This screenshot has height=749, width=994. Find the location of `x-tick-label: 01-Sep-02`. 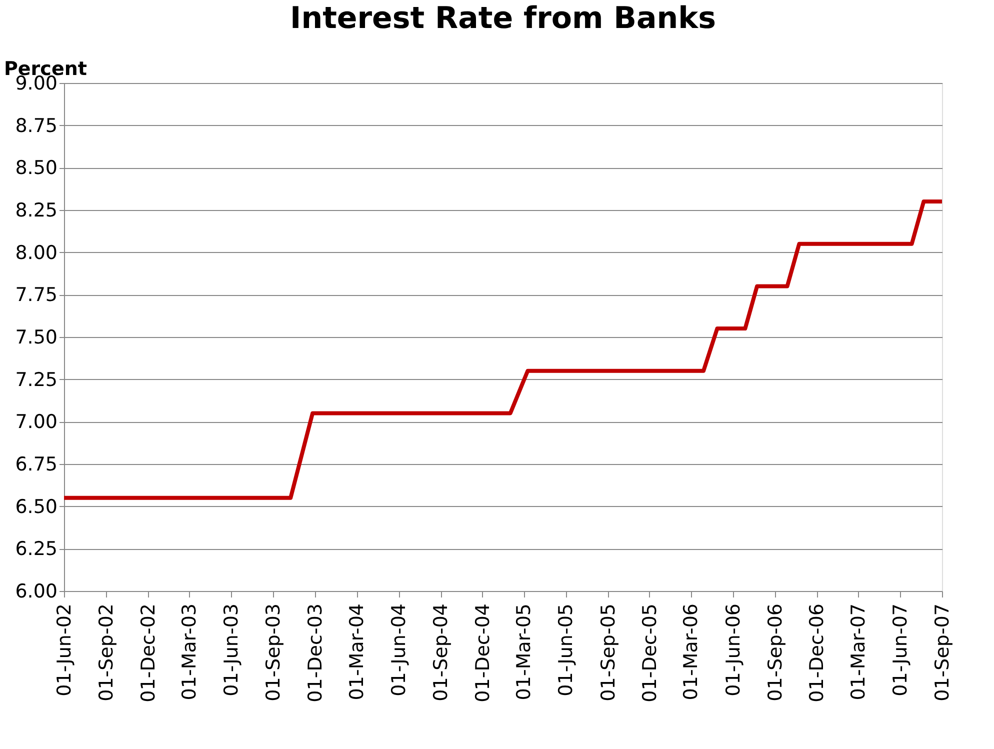

x-tick-label: 01-Sep-02 is located at coordinates (107, 653).